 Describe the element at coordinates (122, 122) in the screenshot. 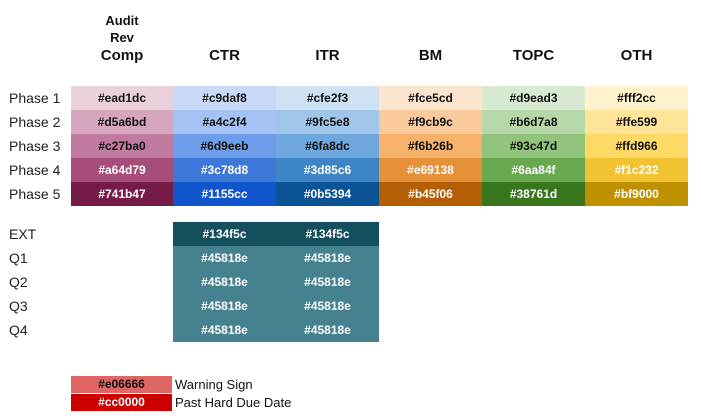

I see `color-swatch-cell: #d5a6bd` at that location.